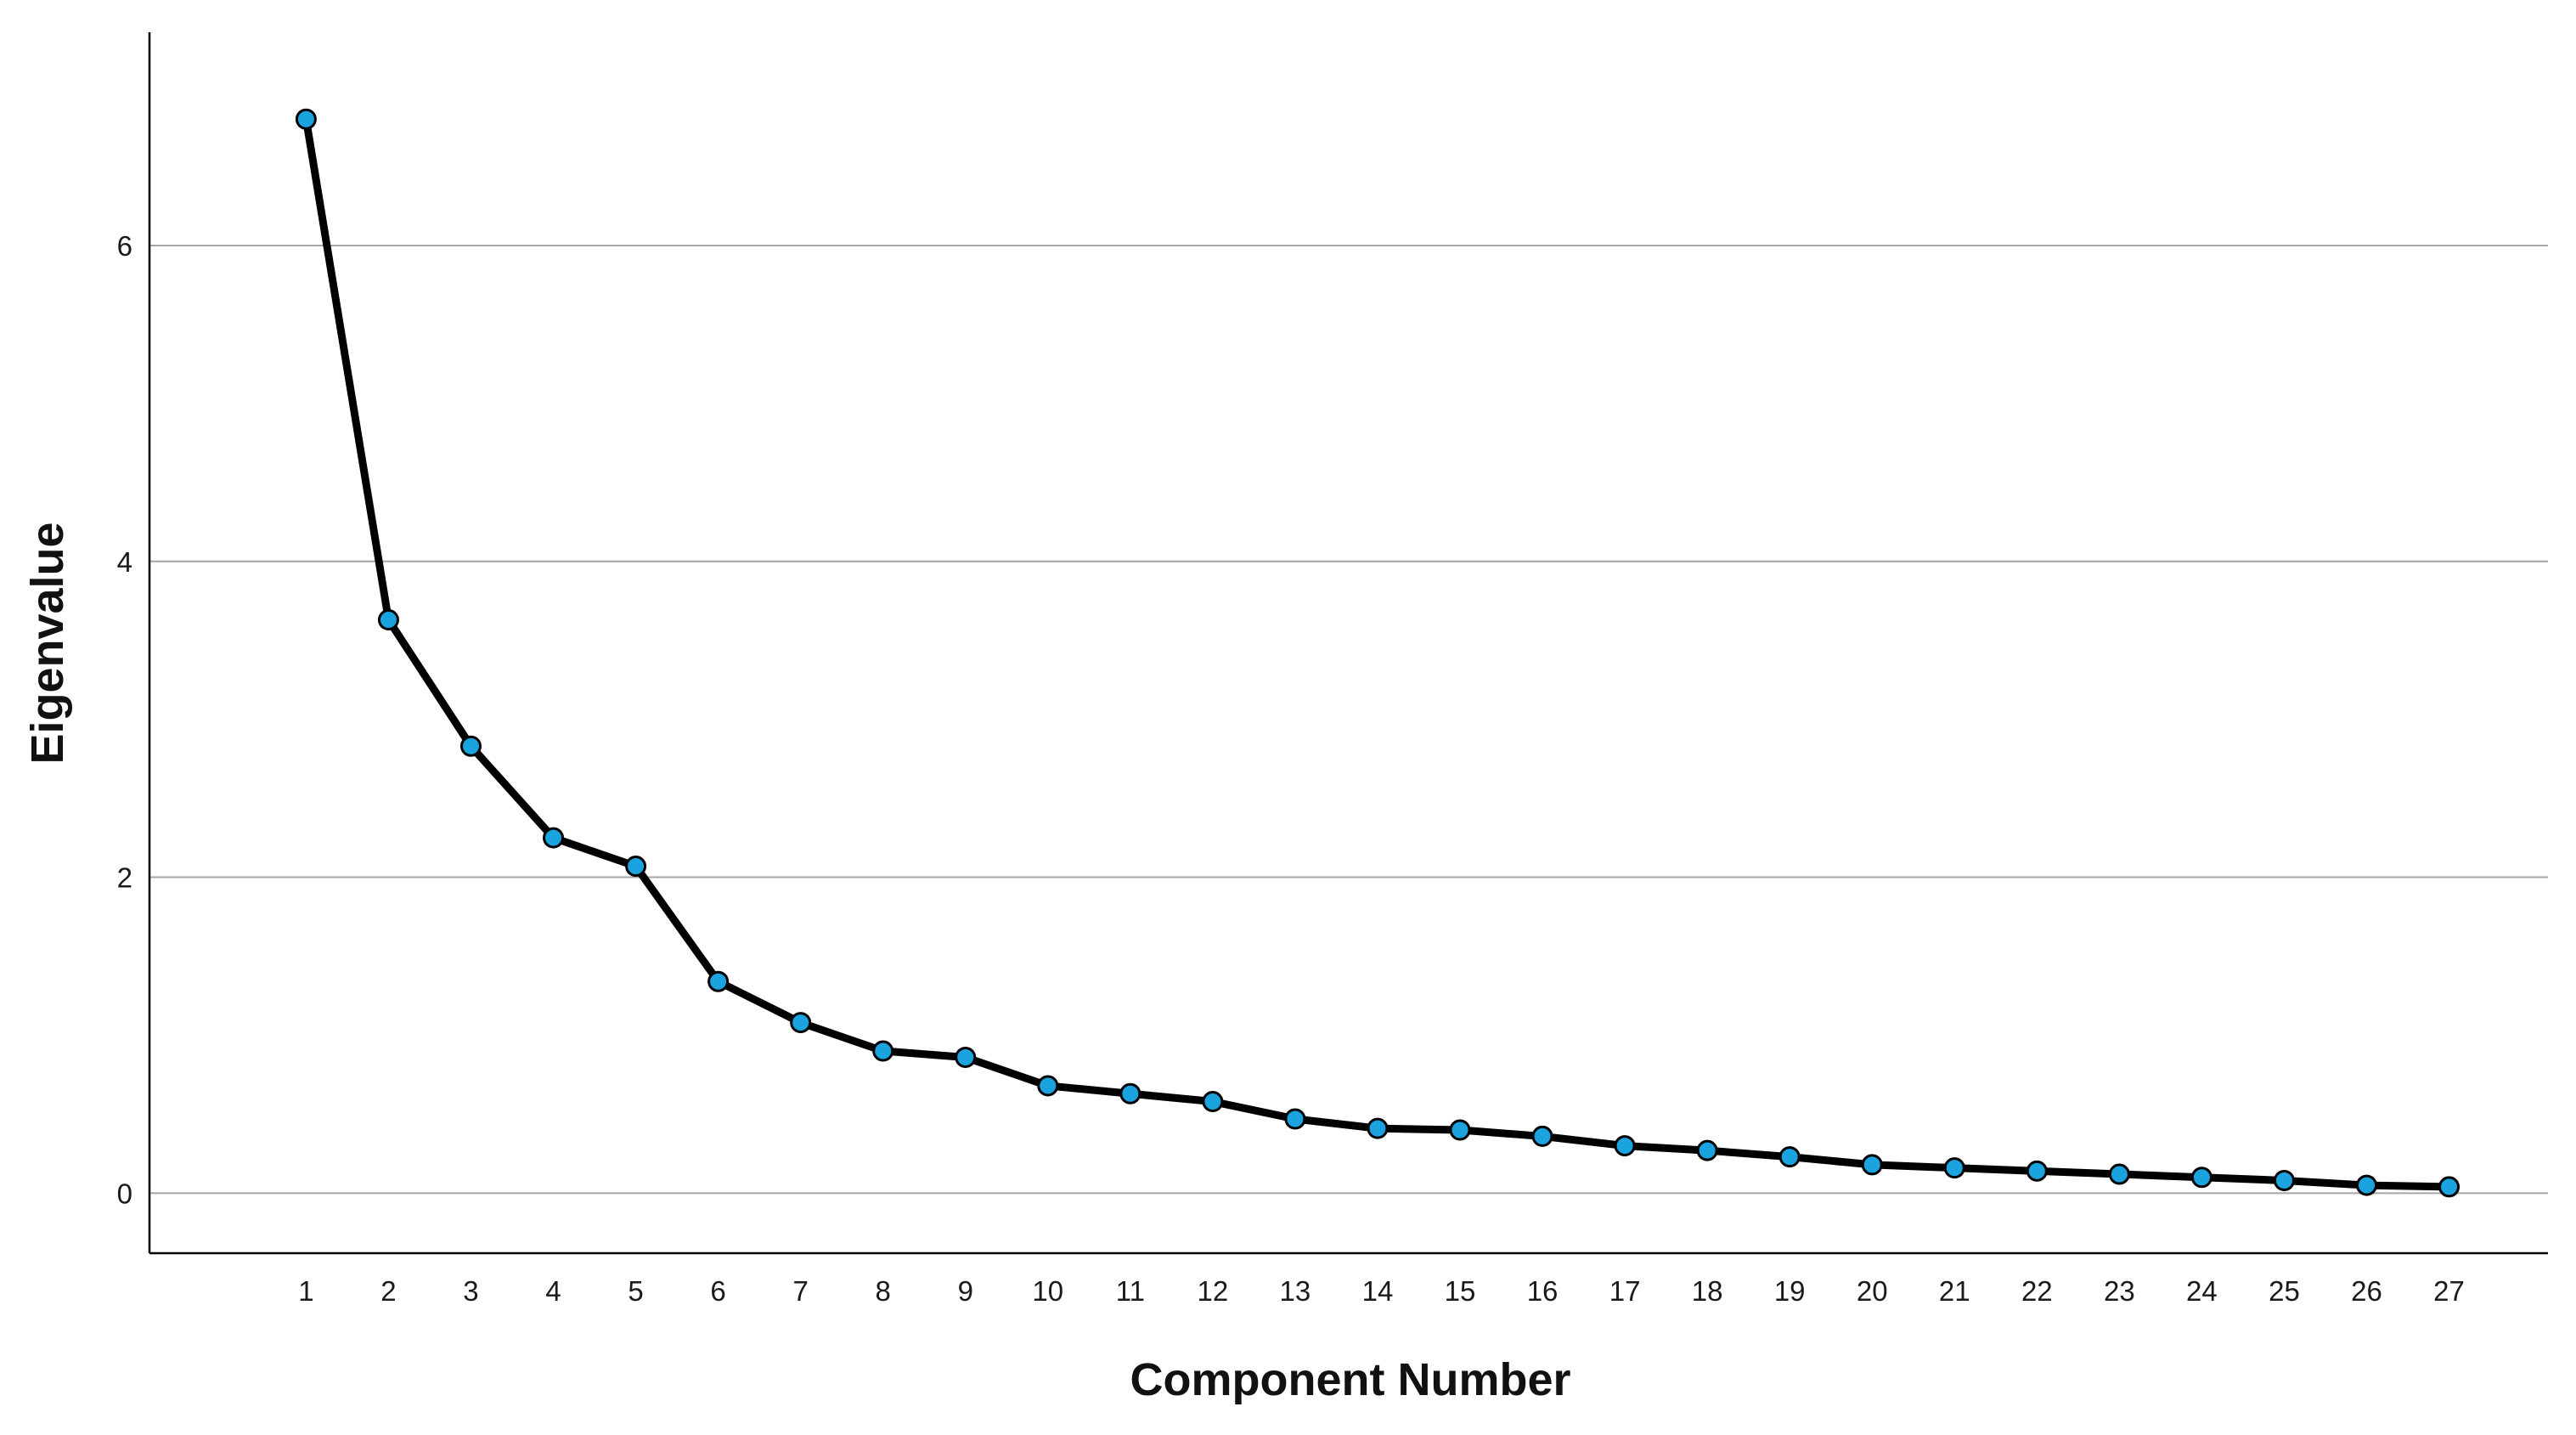 The height and width of the screenshot is (1435, 2576). Describe the element at coordinates (553, 1291) in the screenshot. I see `x-tick-label: 4` at that location.